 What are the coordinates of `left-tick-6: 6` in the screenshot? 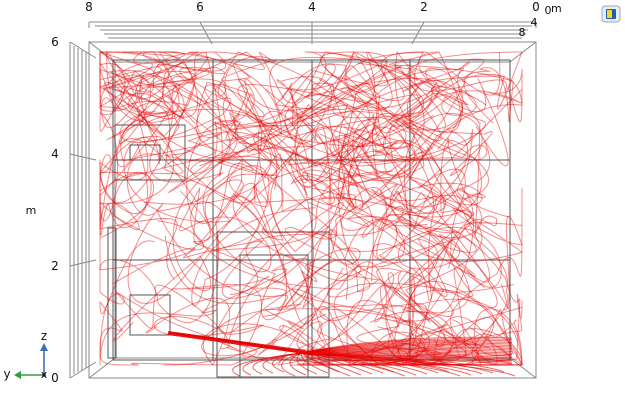 It's located at (55, 42).